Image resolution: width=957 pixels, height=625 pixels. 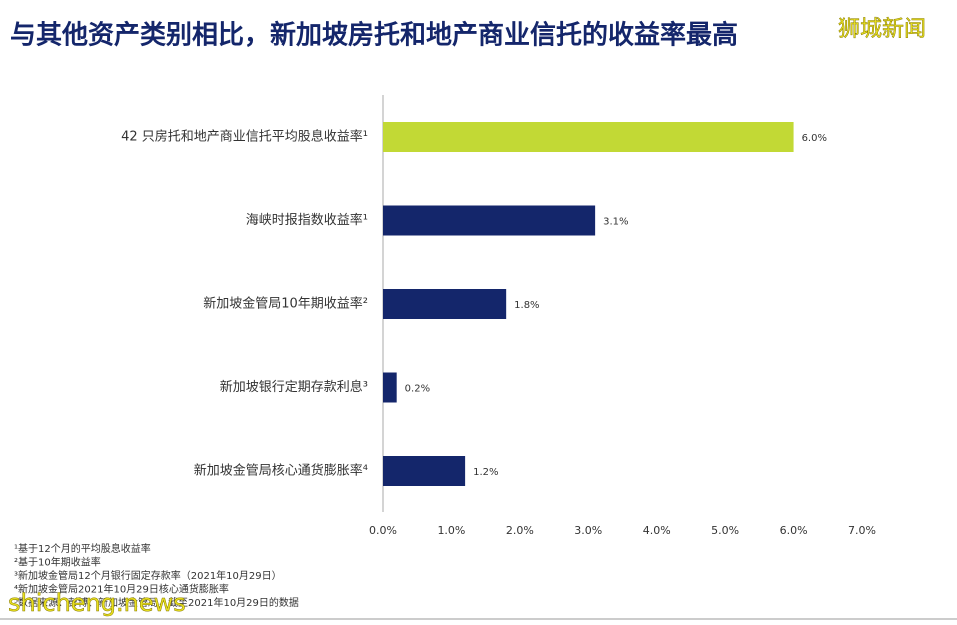 What do you see at coordinates (451, 530) in the screenshot?
I see `x-tick-label: 1.0%` at bounding box center [451, 530].